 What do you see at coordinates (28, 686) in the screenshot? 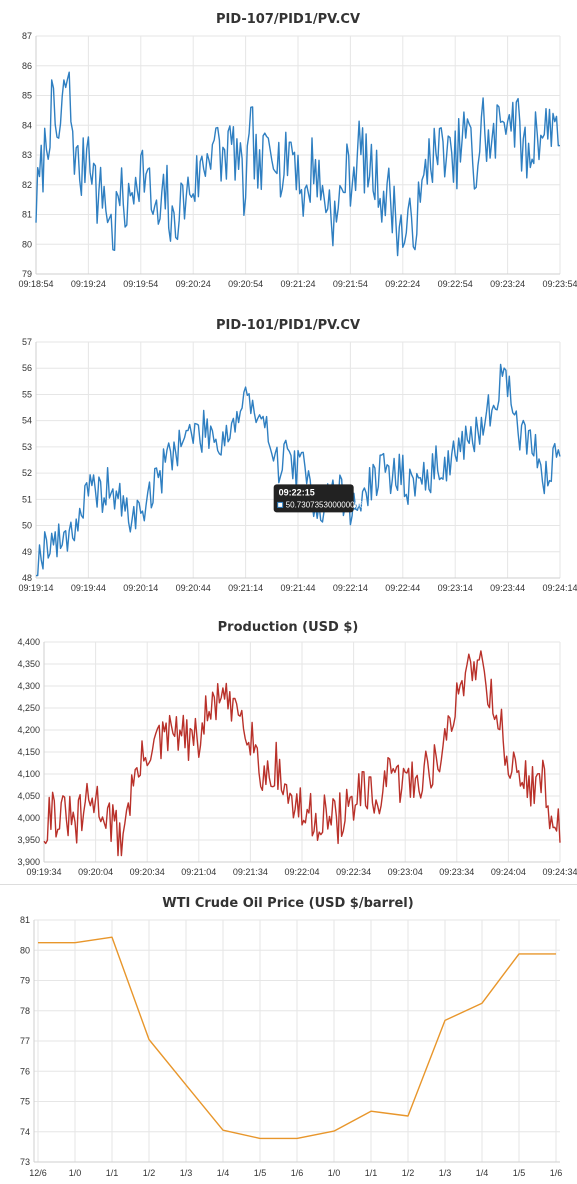
I see `y-tick-label: 4,300` at bounding box center [28, 686].